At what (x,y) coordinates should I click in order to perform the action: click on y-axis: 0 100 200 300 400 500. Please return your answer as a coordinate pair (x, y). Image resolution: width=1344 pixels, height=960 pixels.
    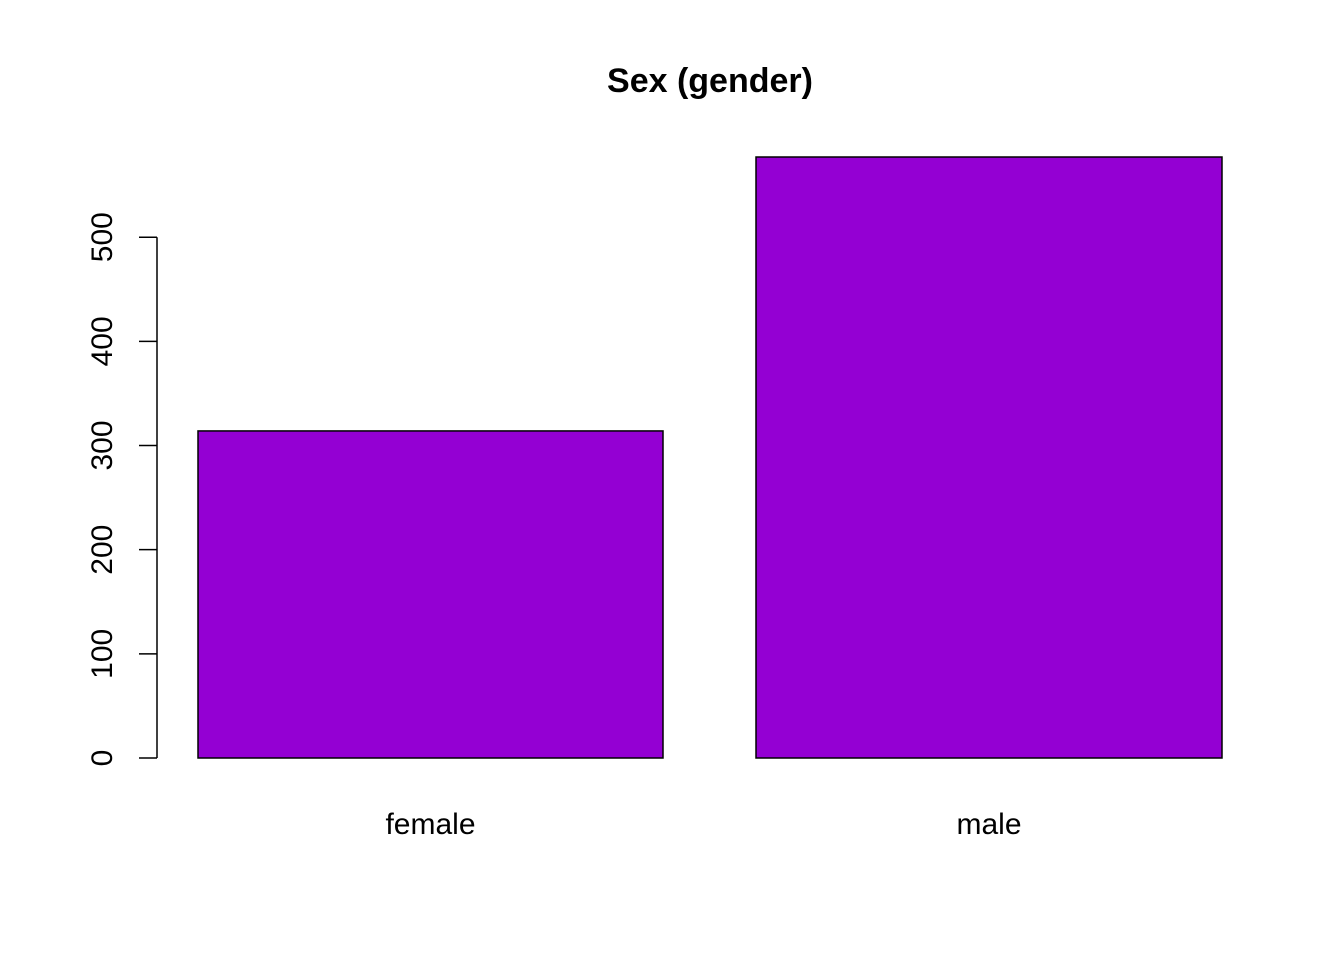
    Looking at the image, I should click on (122, 489).